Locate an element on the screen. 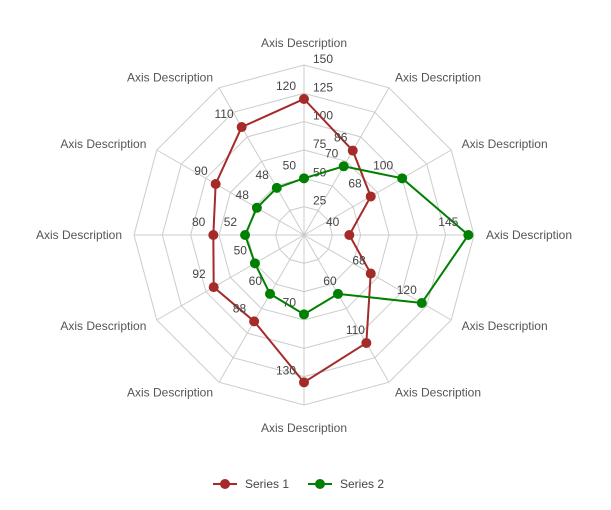  scale-tick-label: 25 is located at coordinates (320, 201).